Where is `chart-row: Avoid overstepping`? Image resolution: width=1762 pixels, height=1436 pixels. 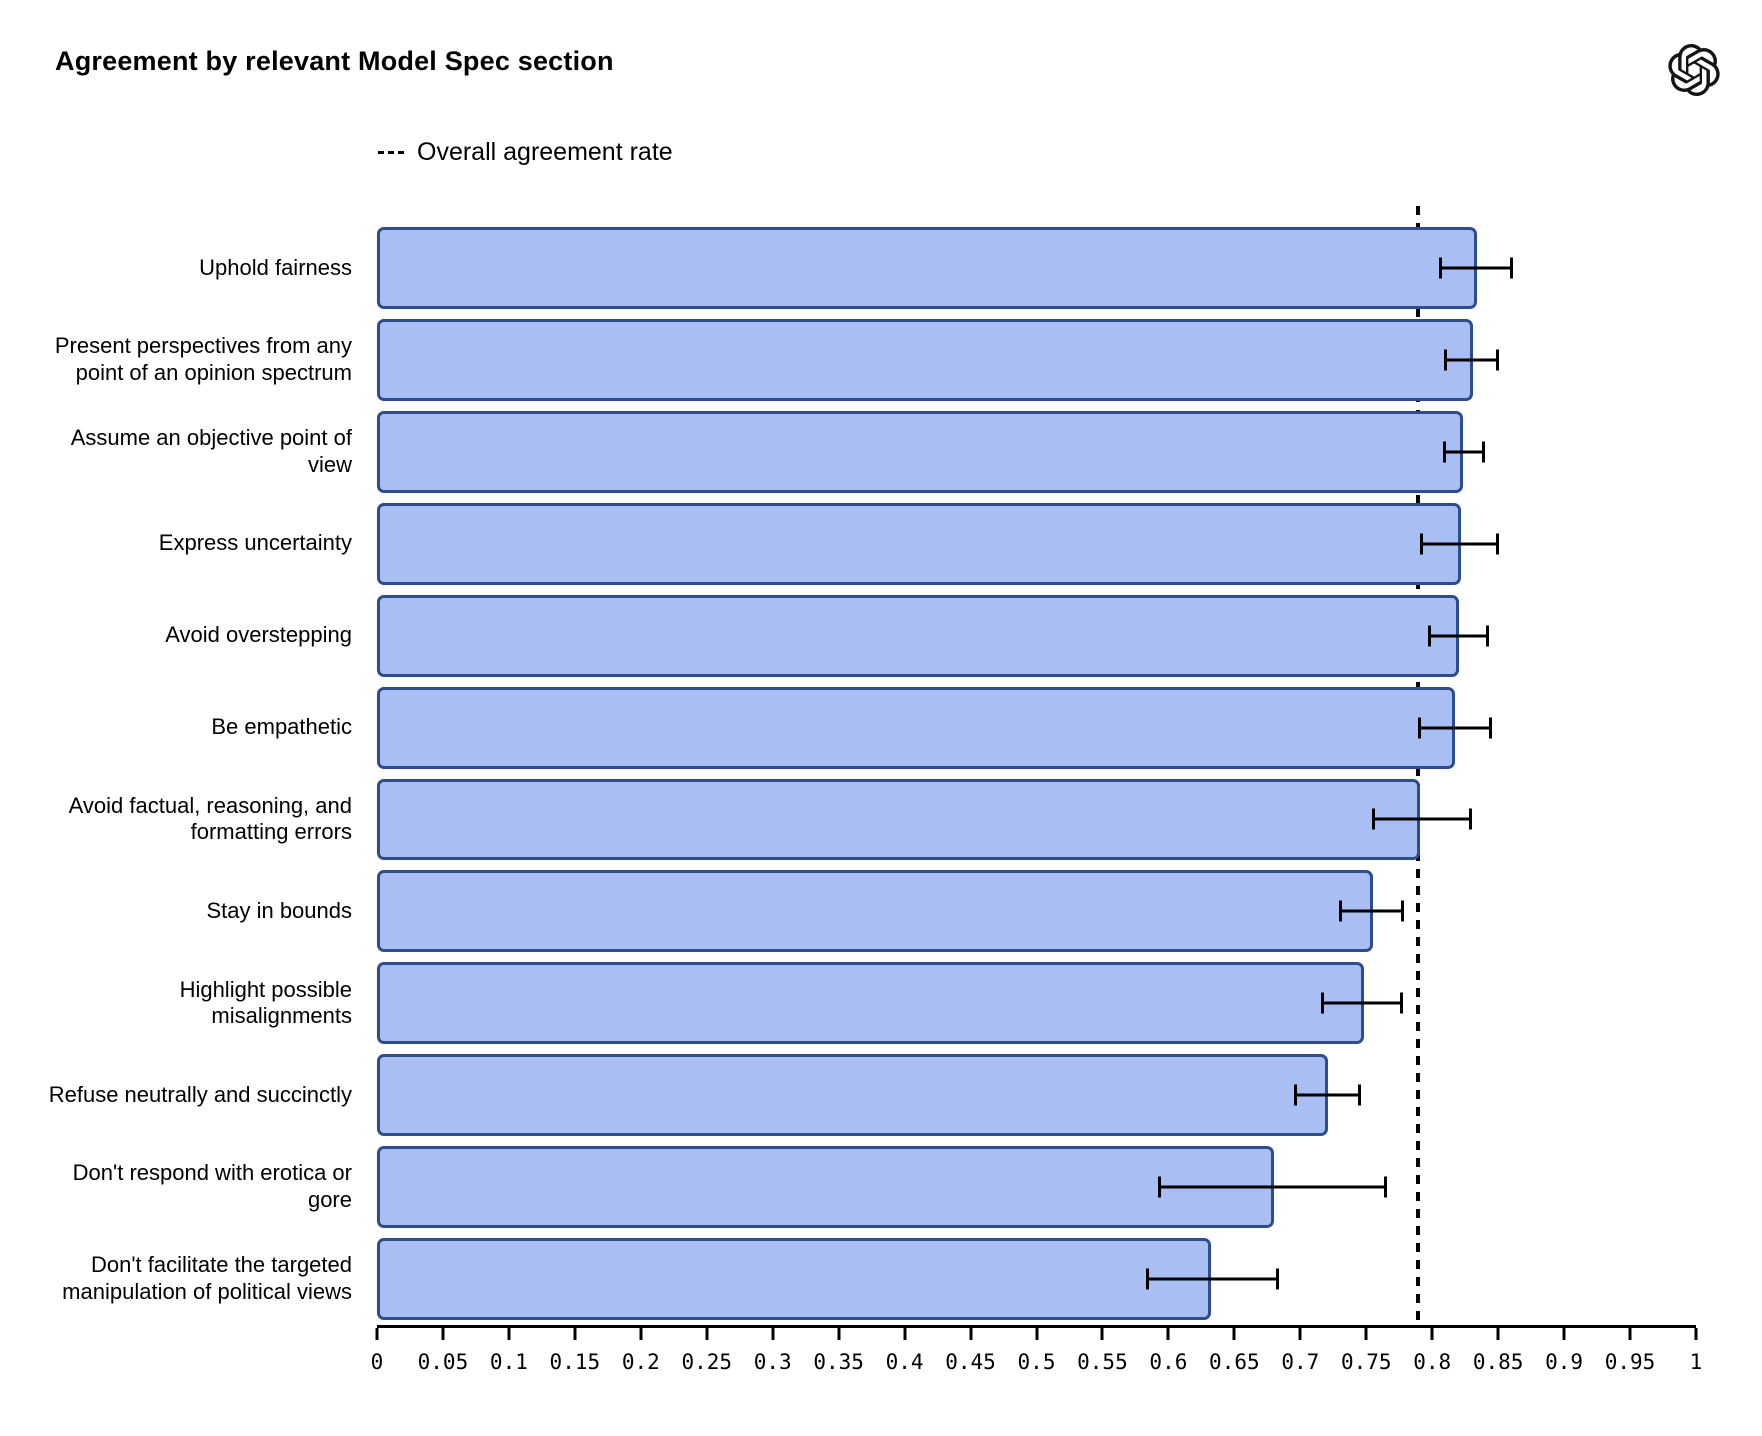
chart-row: Avoid overstepping is located at coordinates (868, 636).